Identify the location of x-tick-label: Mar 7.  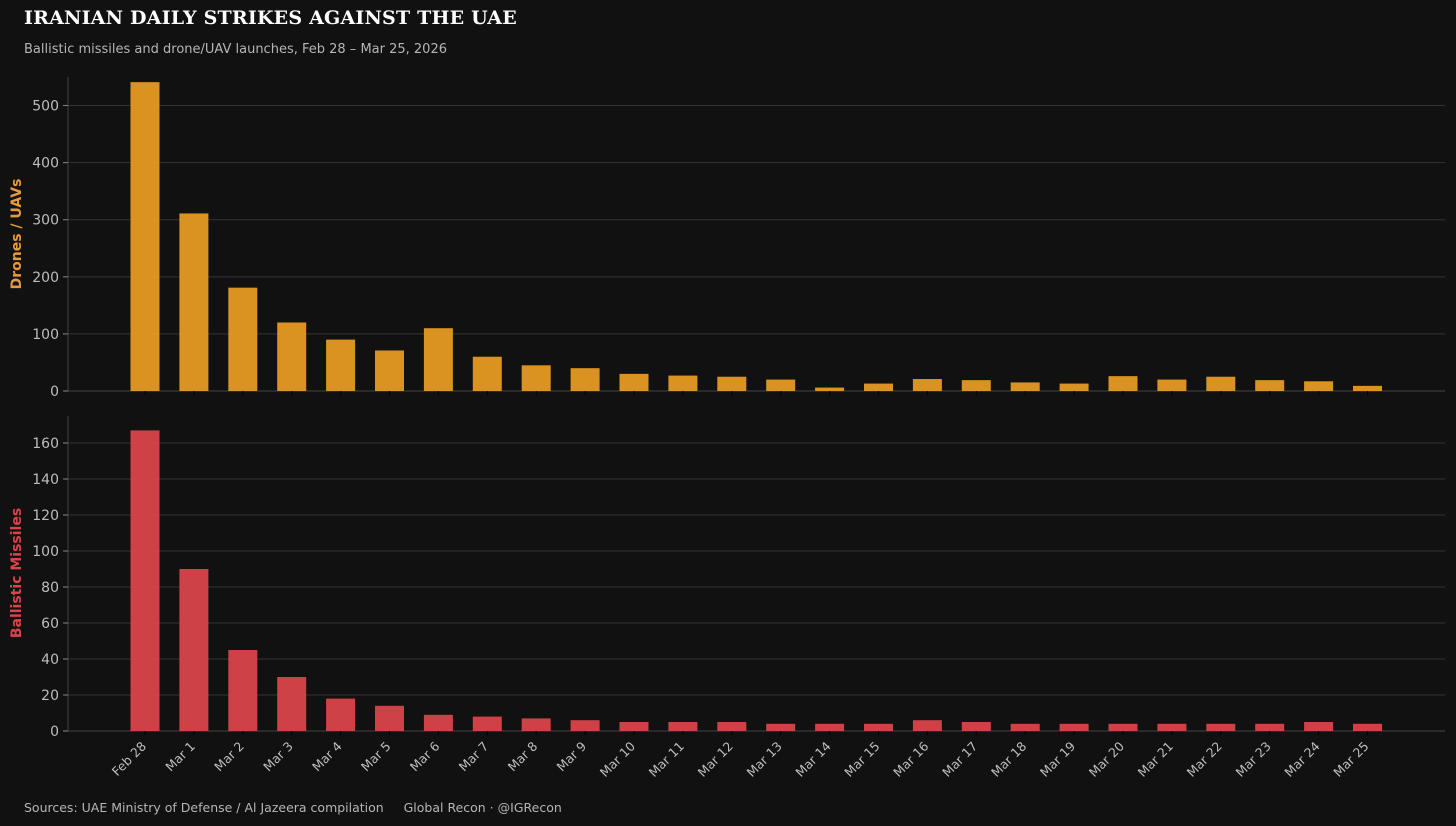
(474, 757).